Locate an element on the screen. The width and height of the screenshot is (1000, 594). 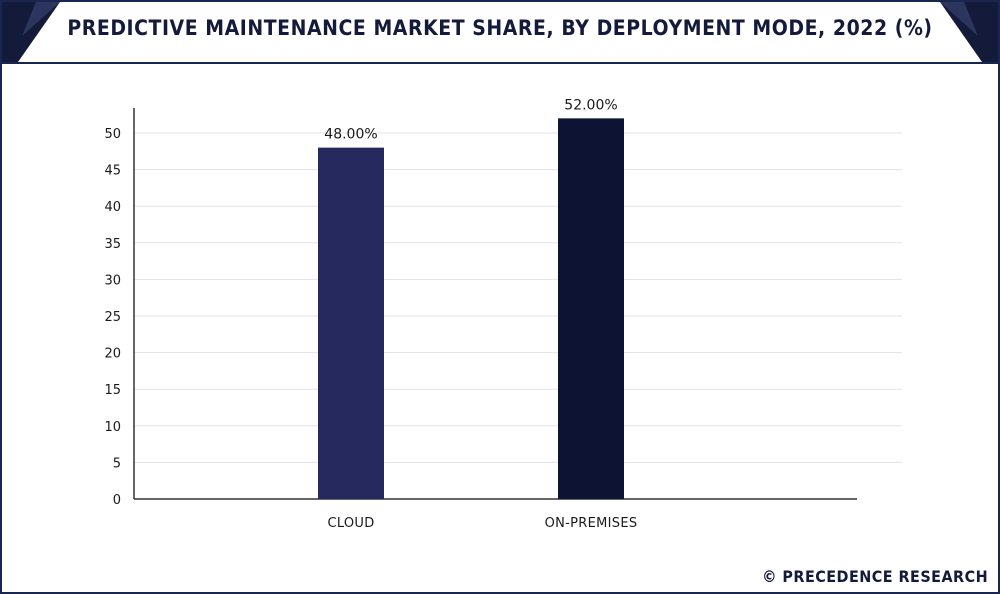
data-label: 52.00% is located at coordinates (590, 105).